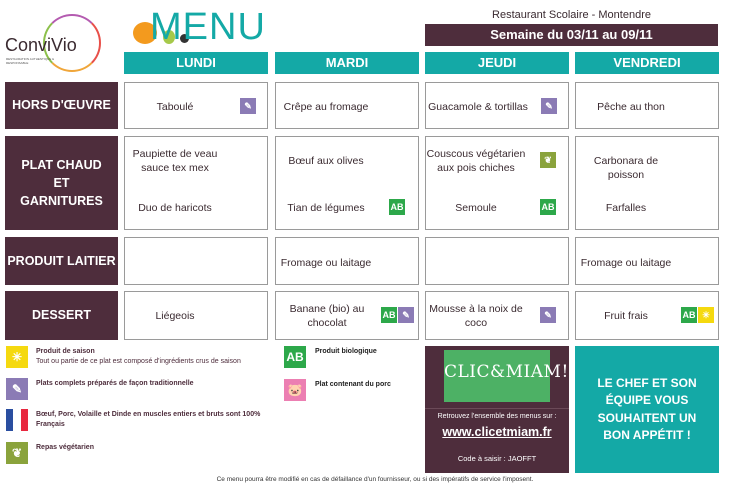  I want to click on menu-cell: Mousse à la noix de coco ✎, so click(497, 315).